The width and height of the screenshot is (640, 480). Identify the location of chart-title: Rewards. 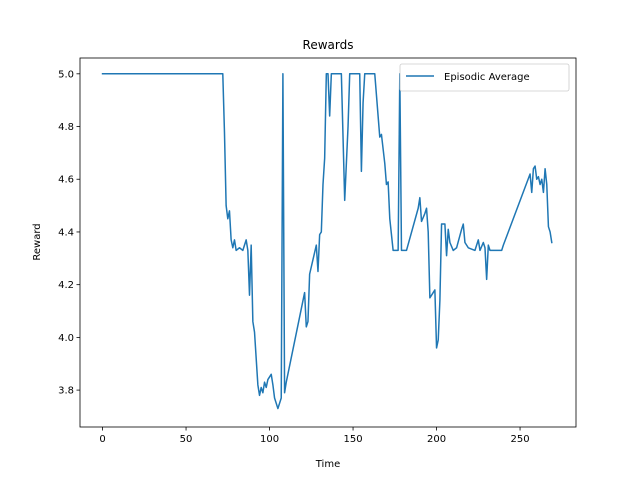
(328, 45).